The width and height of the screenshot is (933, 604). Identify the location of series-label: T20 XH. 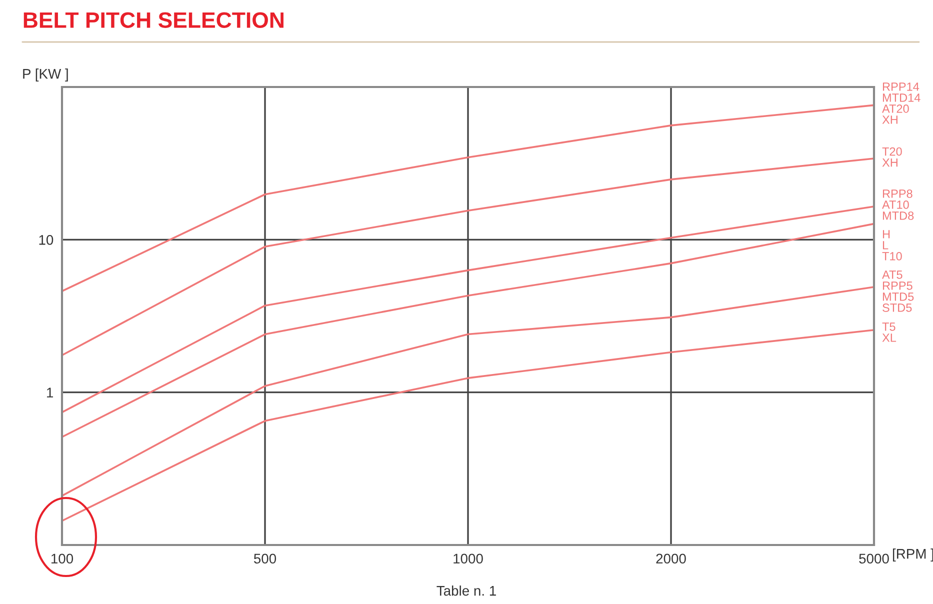
(892, 157).